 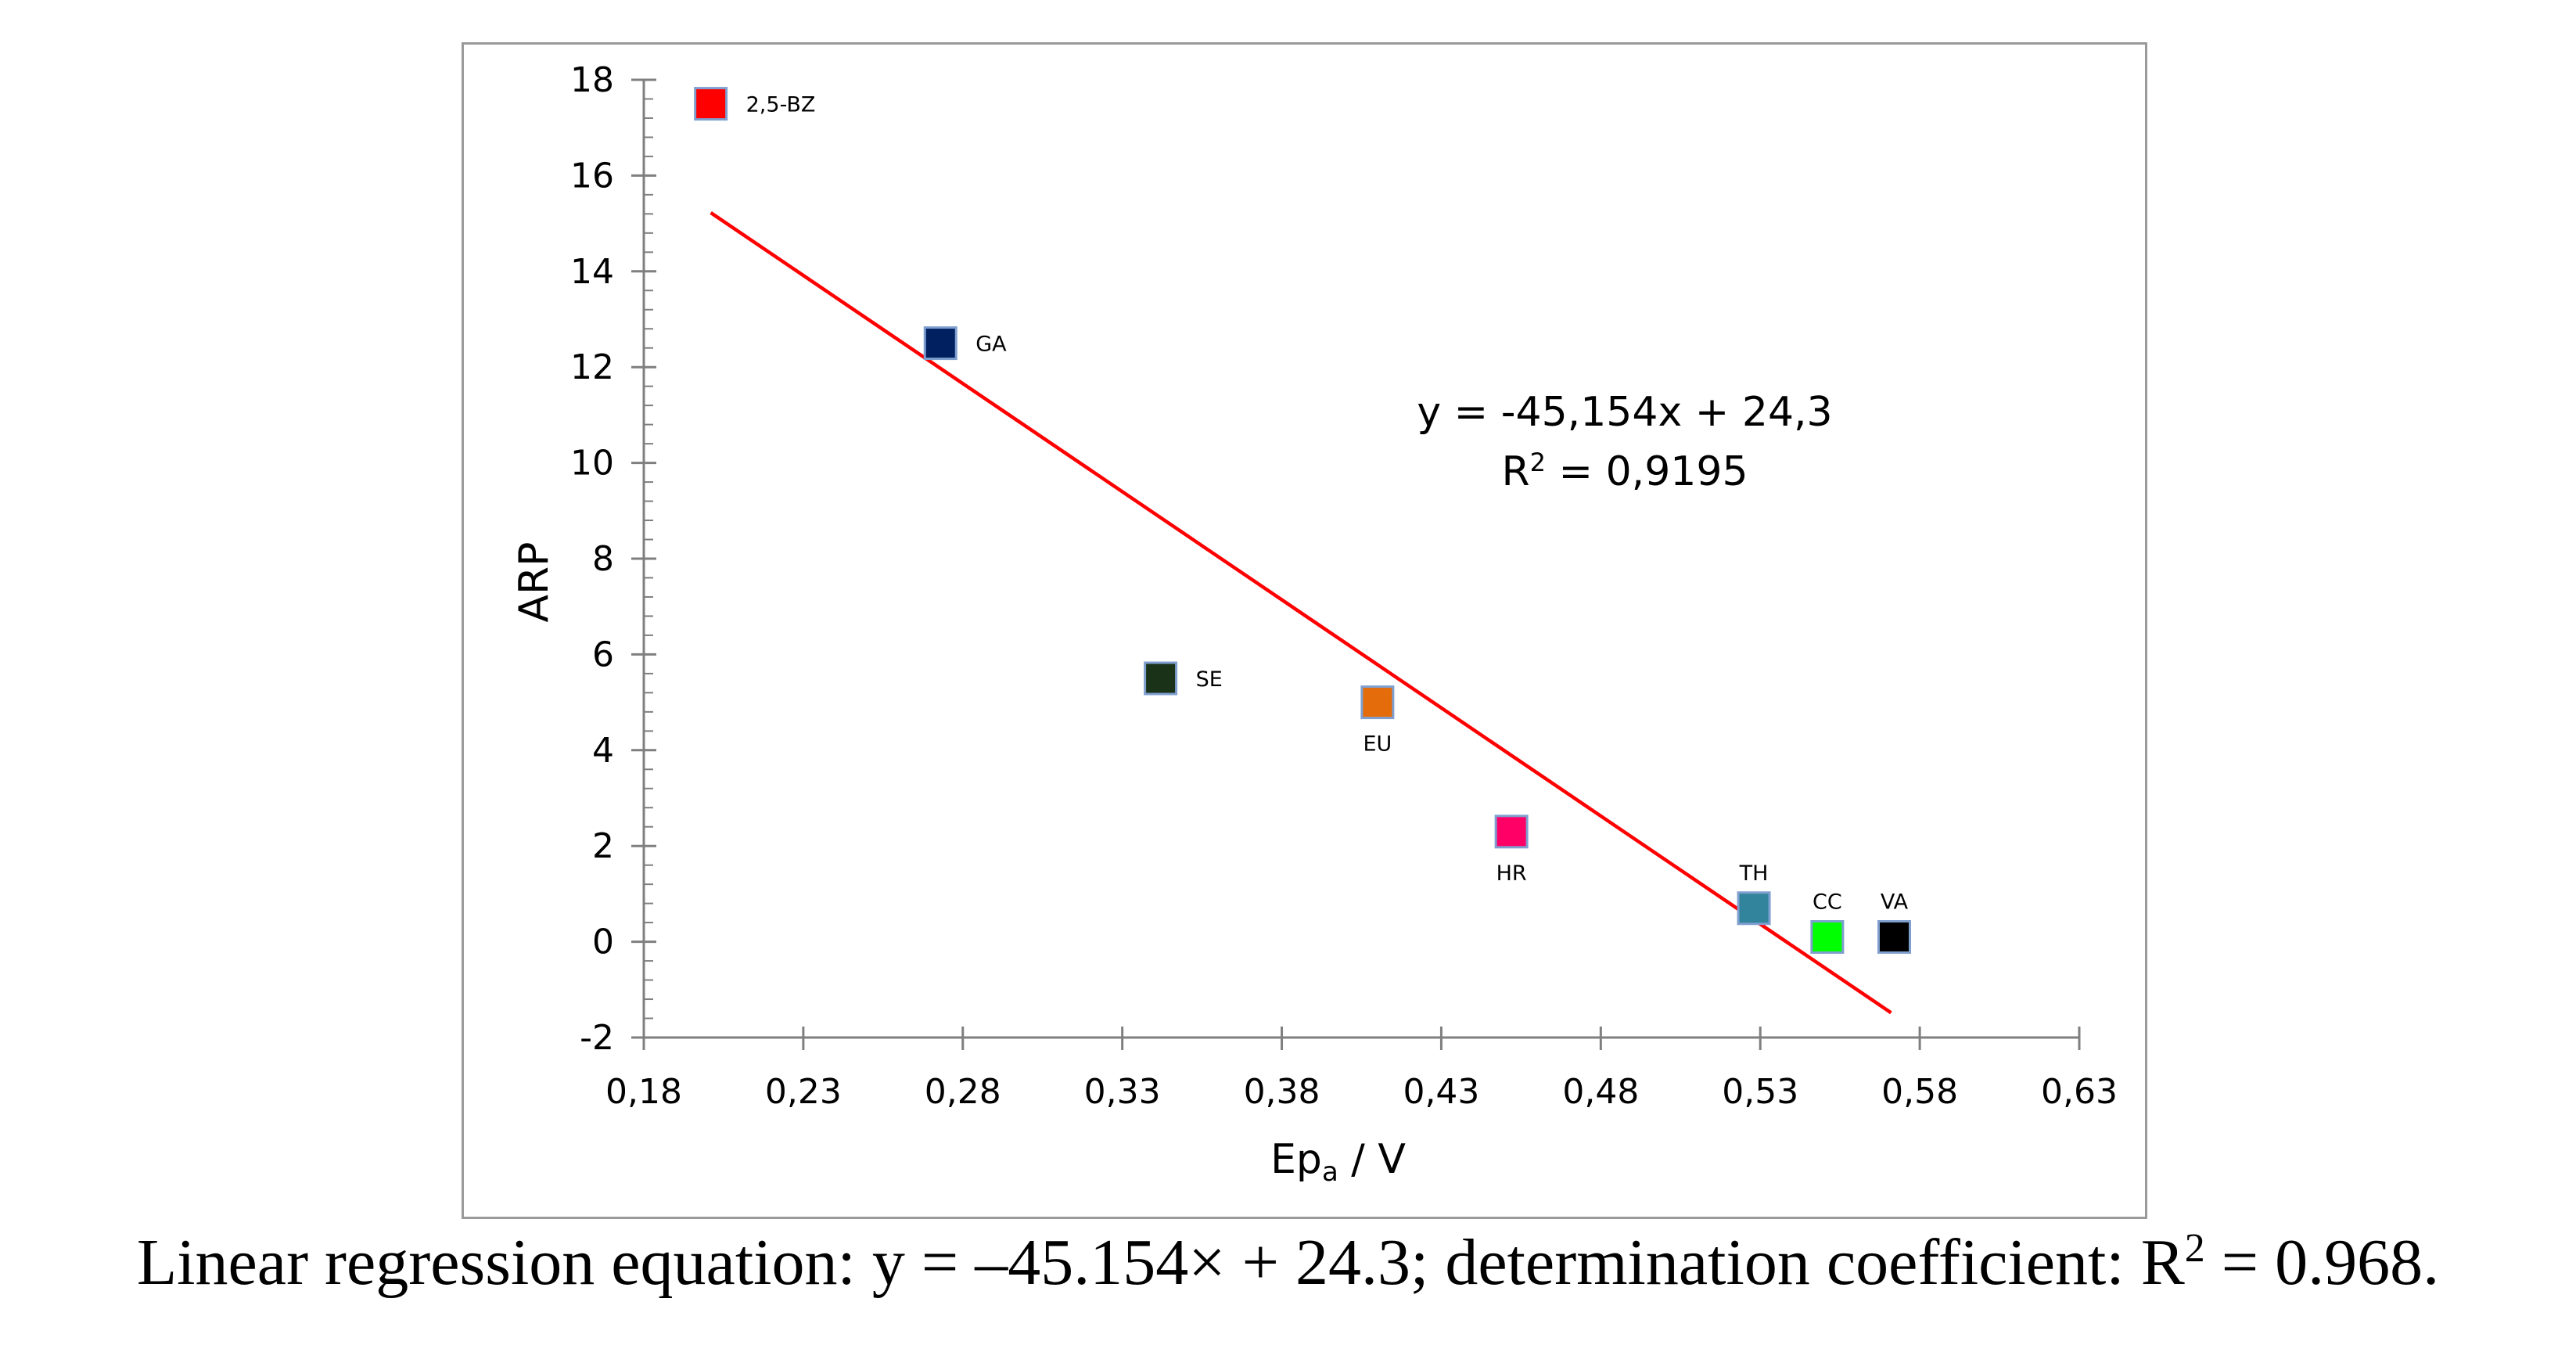 I want to click on y-tick-label: 10, so click(x=592, y=464).